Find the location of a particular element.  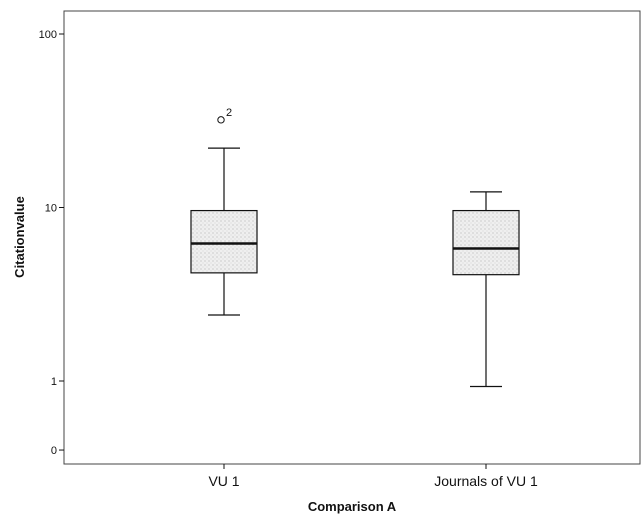

x-category-label-1: Journals of VU 1 is located at coordinates (486, 481).